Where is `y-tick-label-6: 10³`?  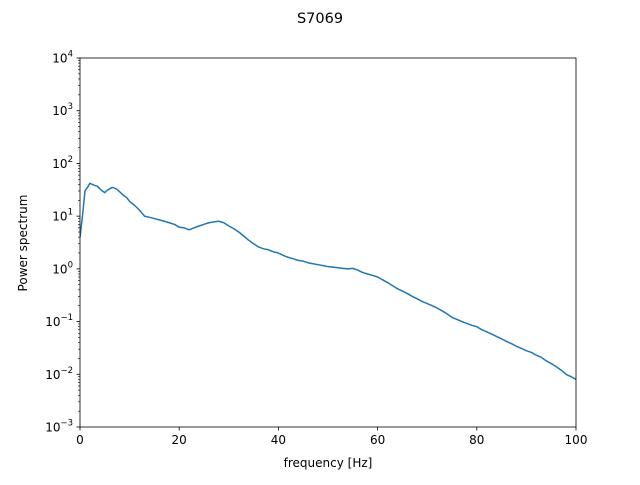 y-tick-label-6: 10³ is located at coordinates (62, 110).